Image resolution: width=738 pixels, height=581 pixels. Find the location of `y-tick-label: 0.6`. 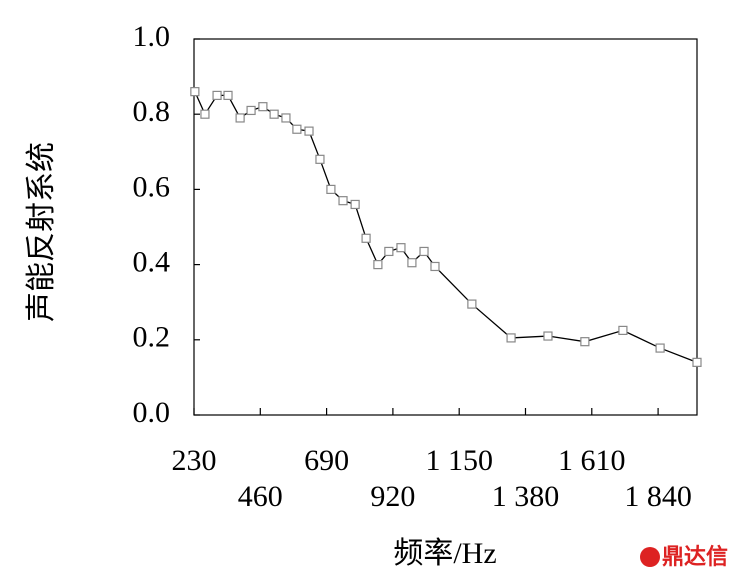

y-tick-label: 0.6 is located at coordinates (152, 186).